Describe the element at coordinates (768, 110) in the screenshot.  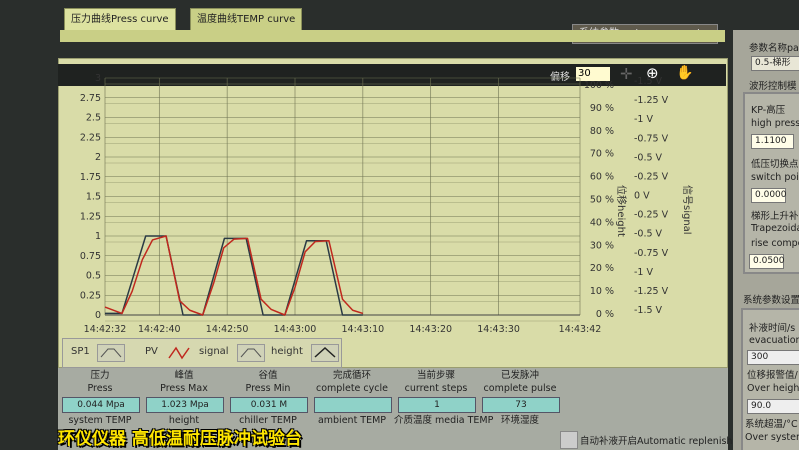
I see `kp-label: KP-高压` at that location.